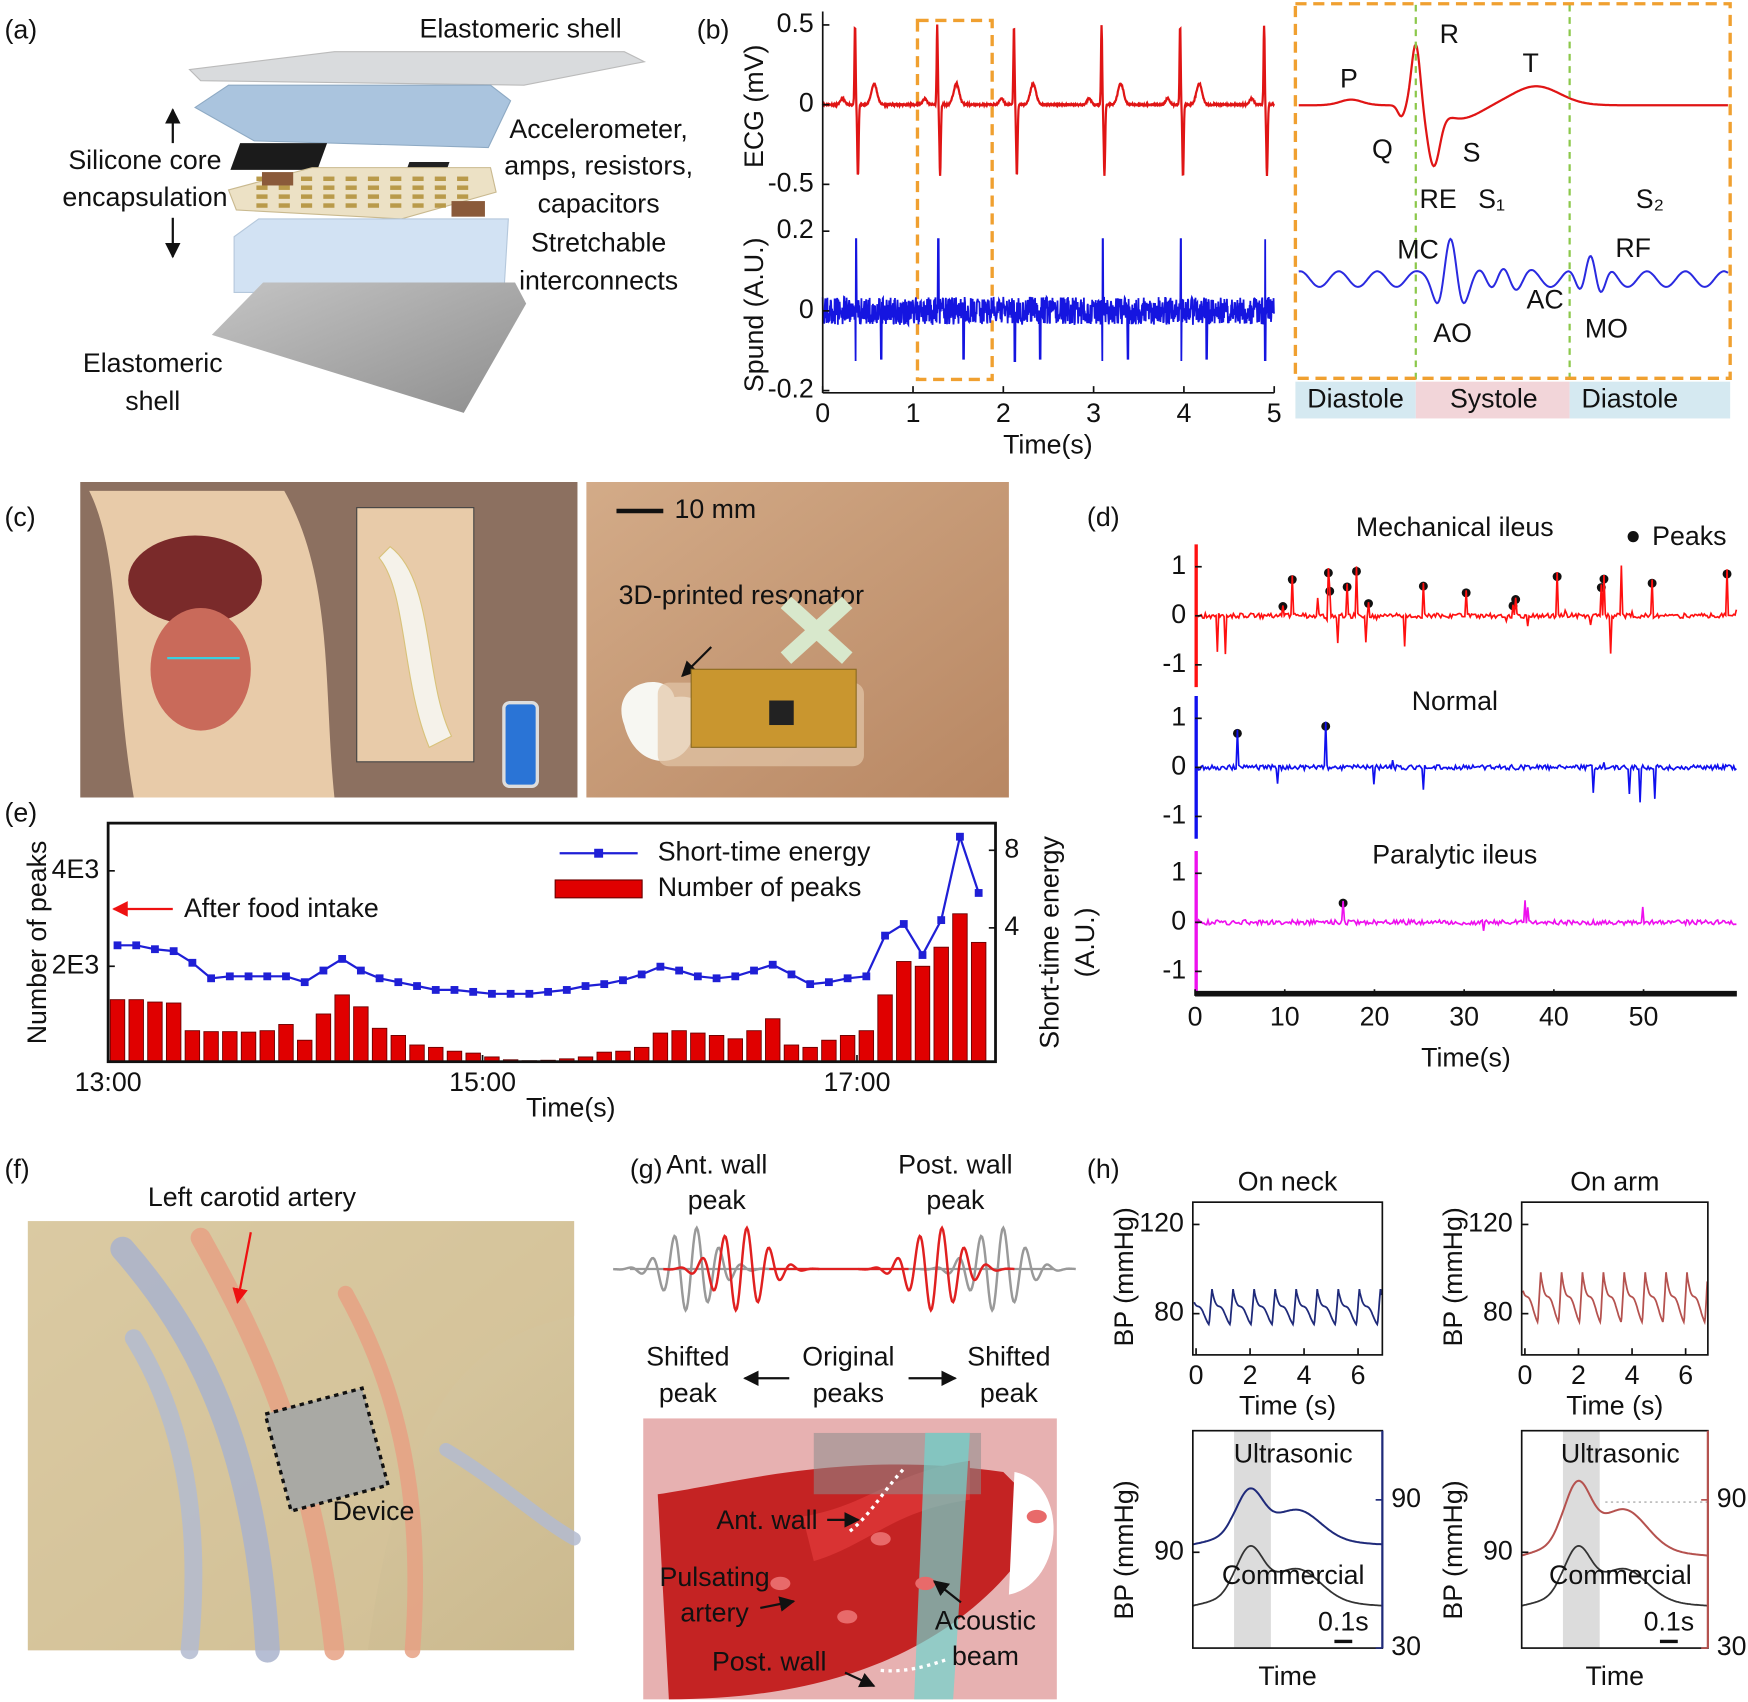  Describe the element at coordinates (1250, 1375) in the screenshot. I see `x-tick-label: 2` at that location.